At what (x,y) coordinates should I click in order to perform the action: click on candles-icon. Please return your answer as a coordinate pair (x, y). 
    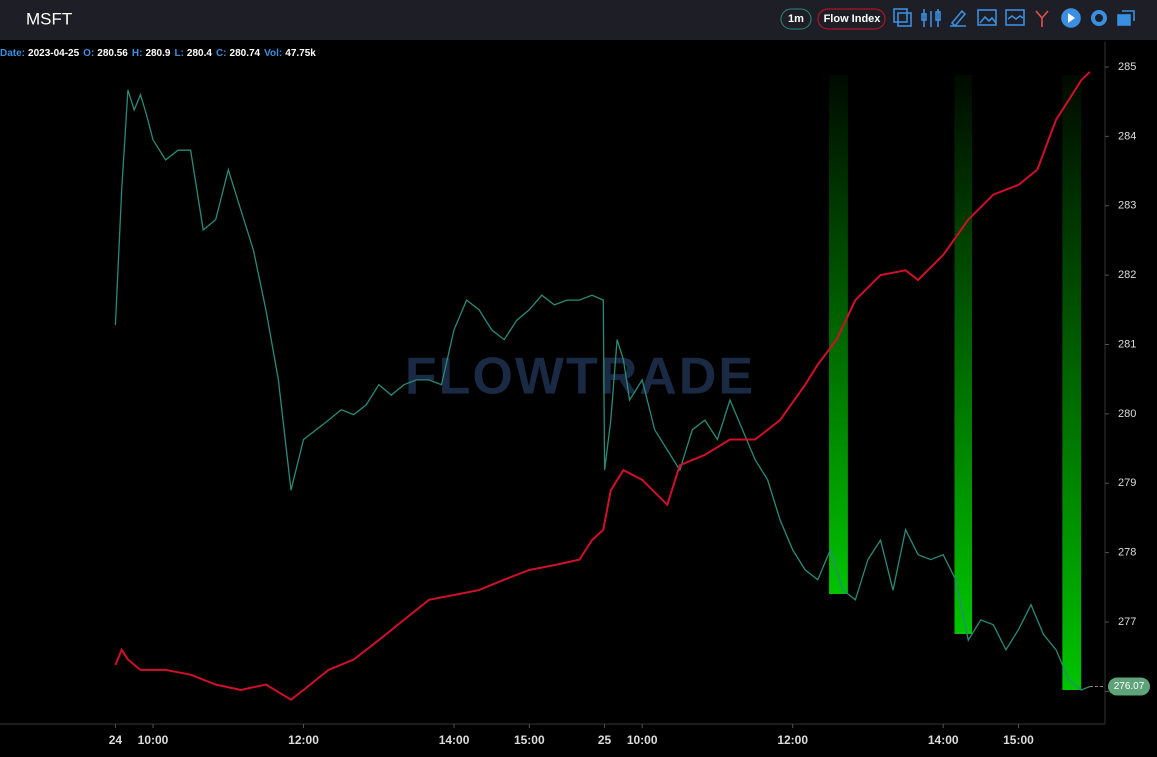
    Looking at the image, I should click on (931, 18).